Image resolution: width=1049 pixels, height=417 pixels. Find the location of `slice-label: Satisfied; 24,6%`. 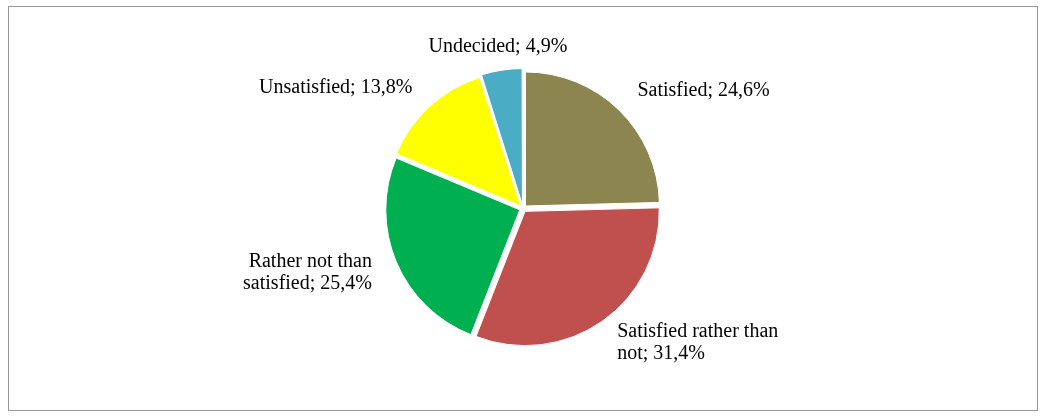

slice-label: Satisfied; 24,6% is located at coordinates (703, 89).